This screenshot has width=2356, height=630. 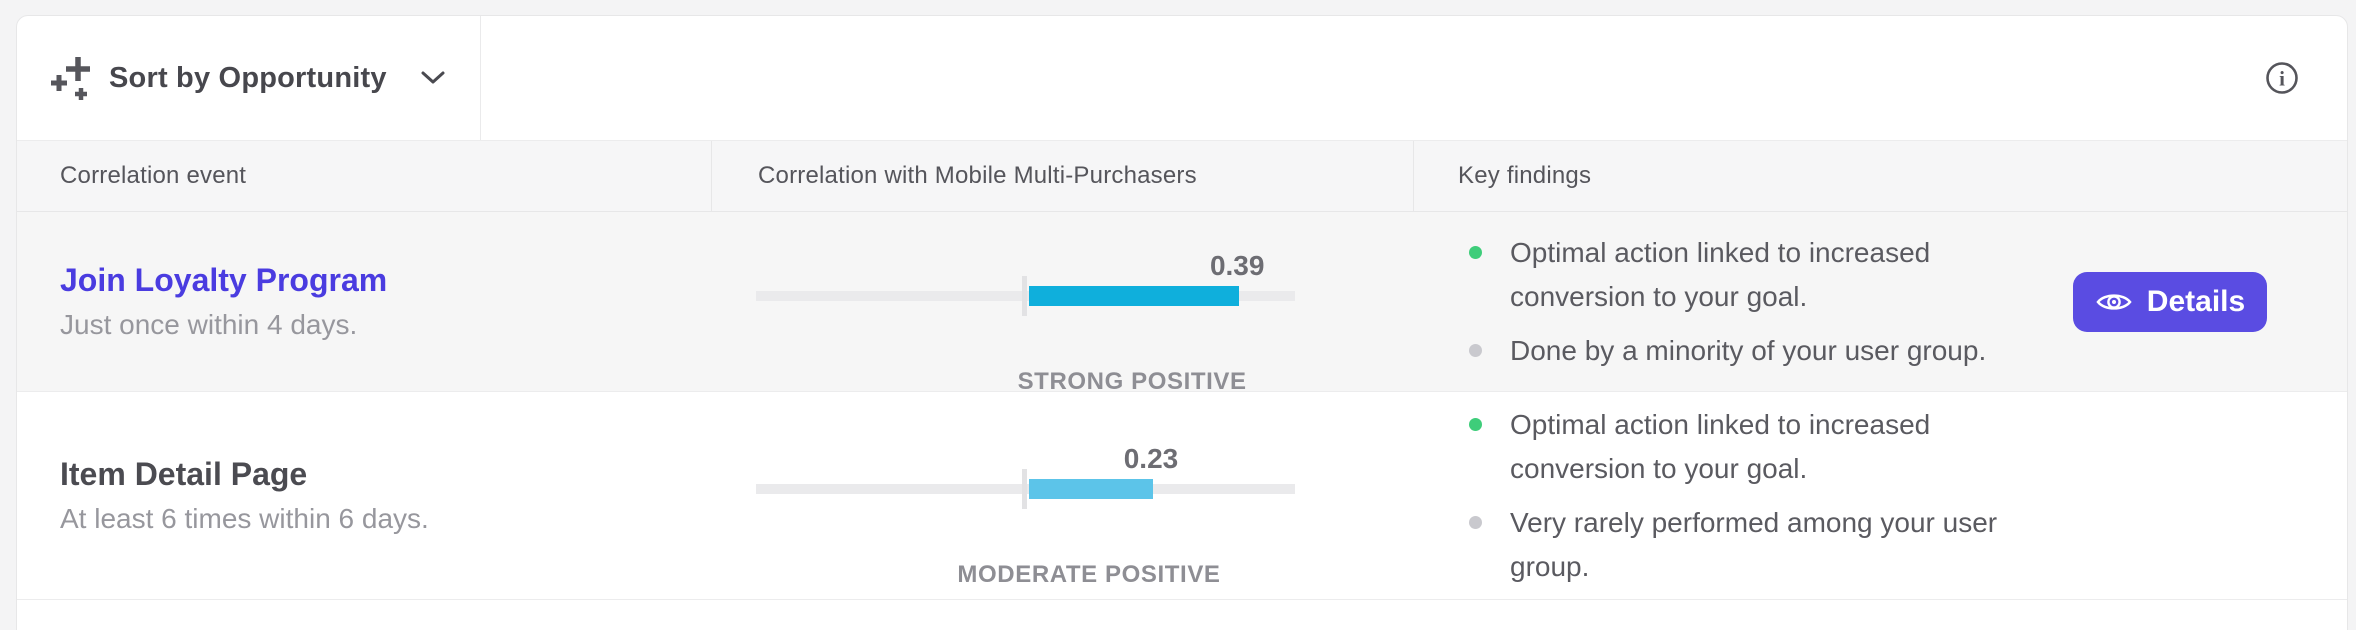 What do you see at coordinates (153, 175) in the screenshot?
I see `column-header-correlation-event: Correlation event` at bounding box center [153, 175].